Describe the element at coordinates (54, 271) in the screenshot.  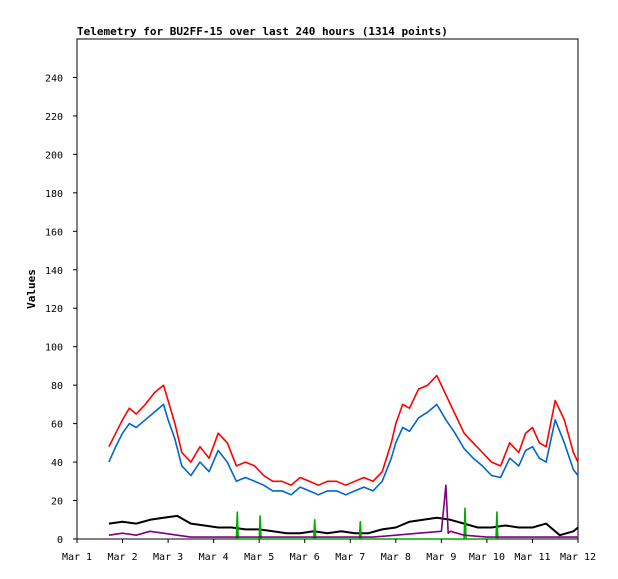
I see `y-tick-label: 140` at that location.